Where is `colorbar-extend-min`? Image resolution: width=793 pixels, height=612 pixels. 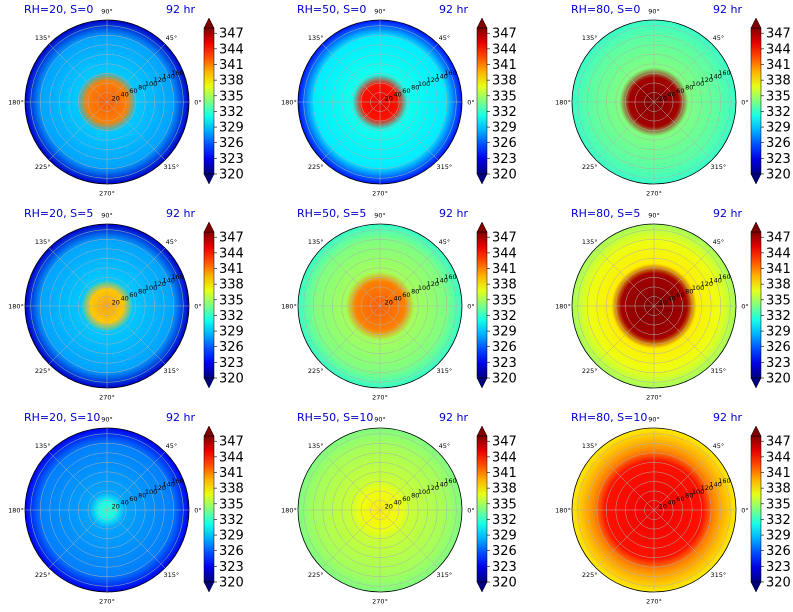
colorbar-extend-min is located at coordinates (756, 383).